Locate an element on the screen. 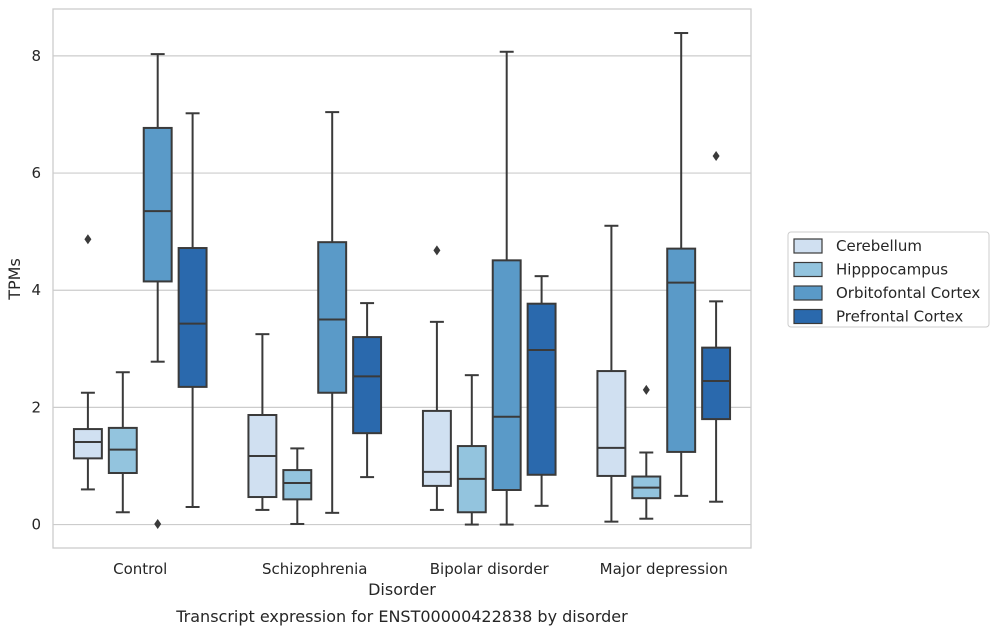 This screenshot has width=999, height=638. x-tick-label-2: Bipolar disorder is located at coordinates (490, 569).